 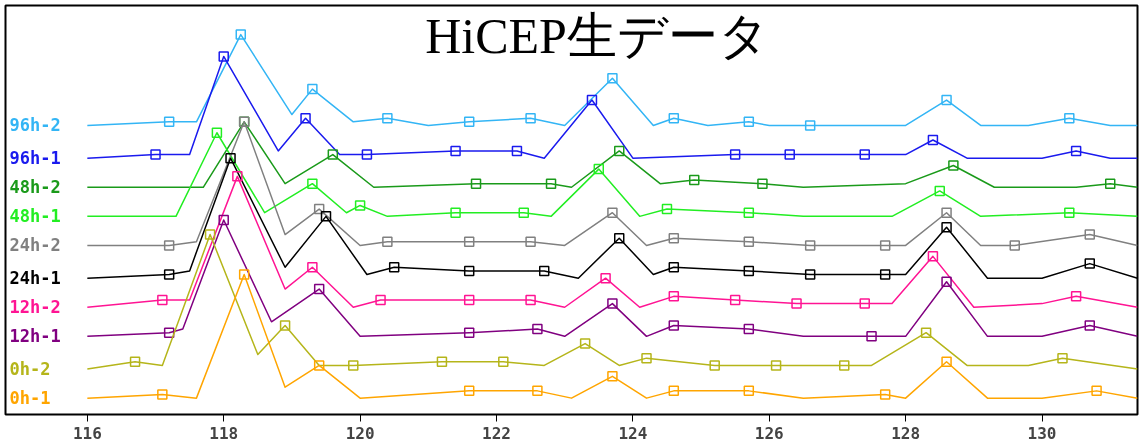 What do you see at coordinates (87, 432) in the screenshot?
I see `x-tick-label: 116` at bounding box center [87, 432].